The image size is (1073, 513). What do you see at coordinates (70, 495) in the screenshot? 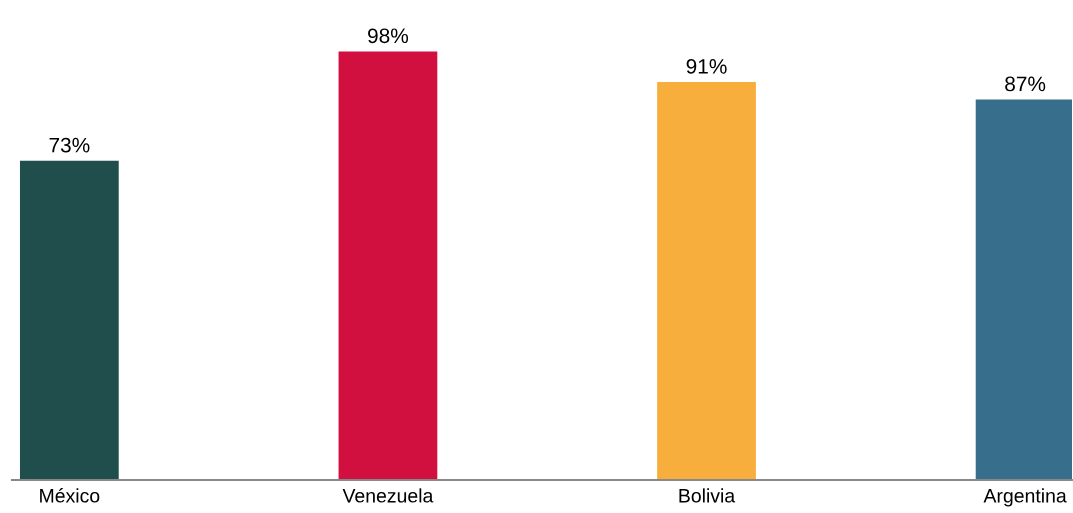
I see `x-tick-label: México` at bounding box center [70, 495].